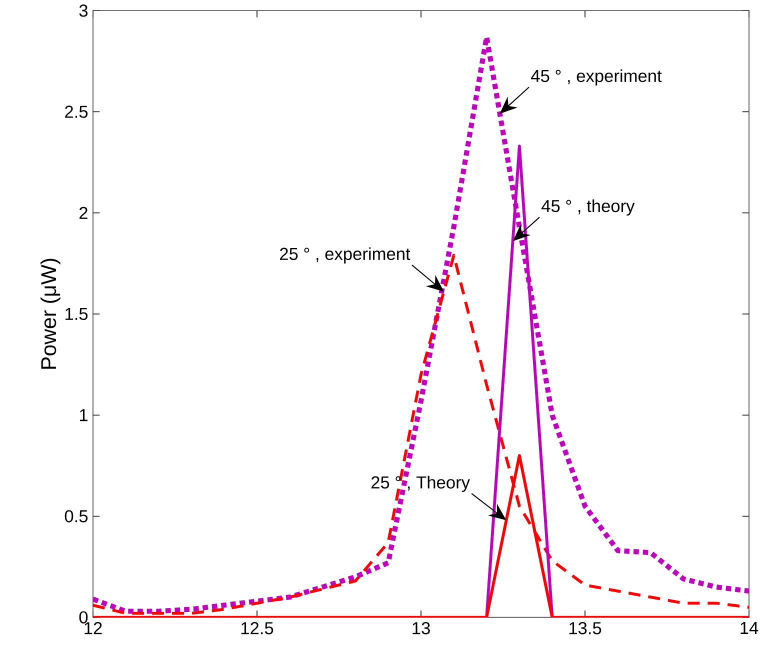 The width and height of the screenshot is (767, 660). Describe the element at coordinates (77, 314) in the screenshot. I see `y-tick-label: 1.5` at that location.